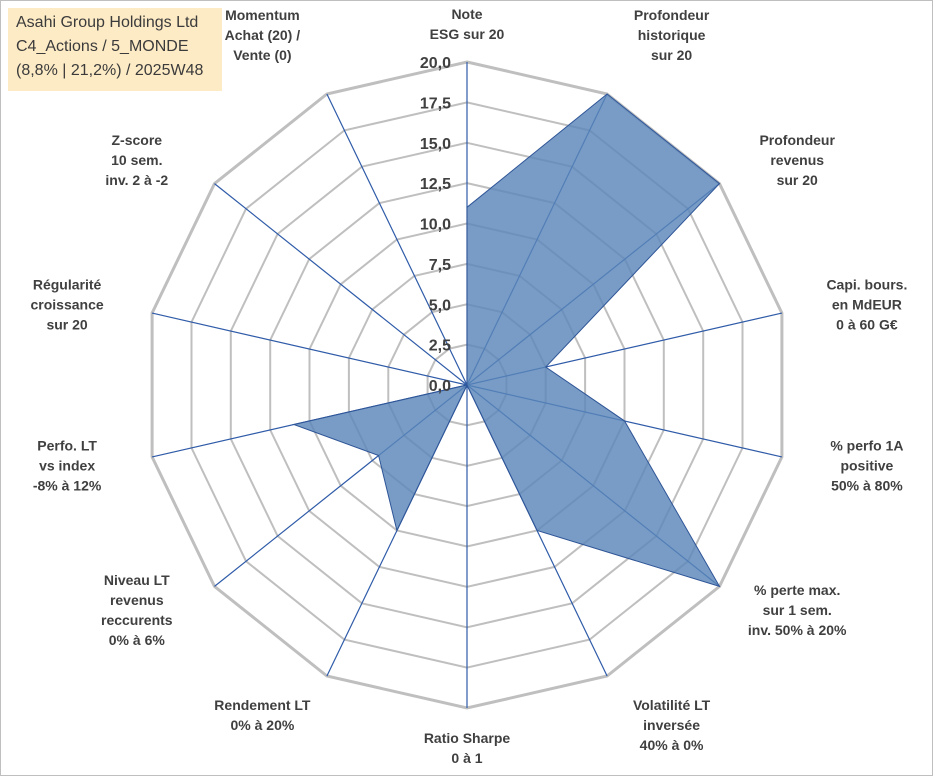  Describe the element at coordinates (866, 465) in the screenshot. I see `axis-label-5: % perfo 1A positive 50% à 80%` at that location.